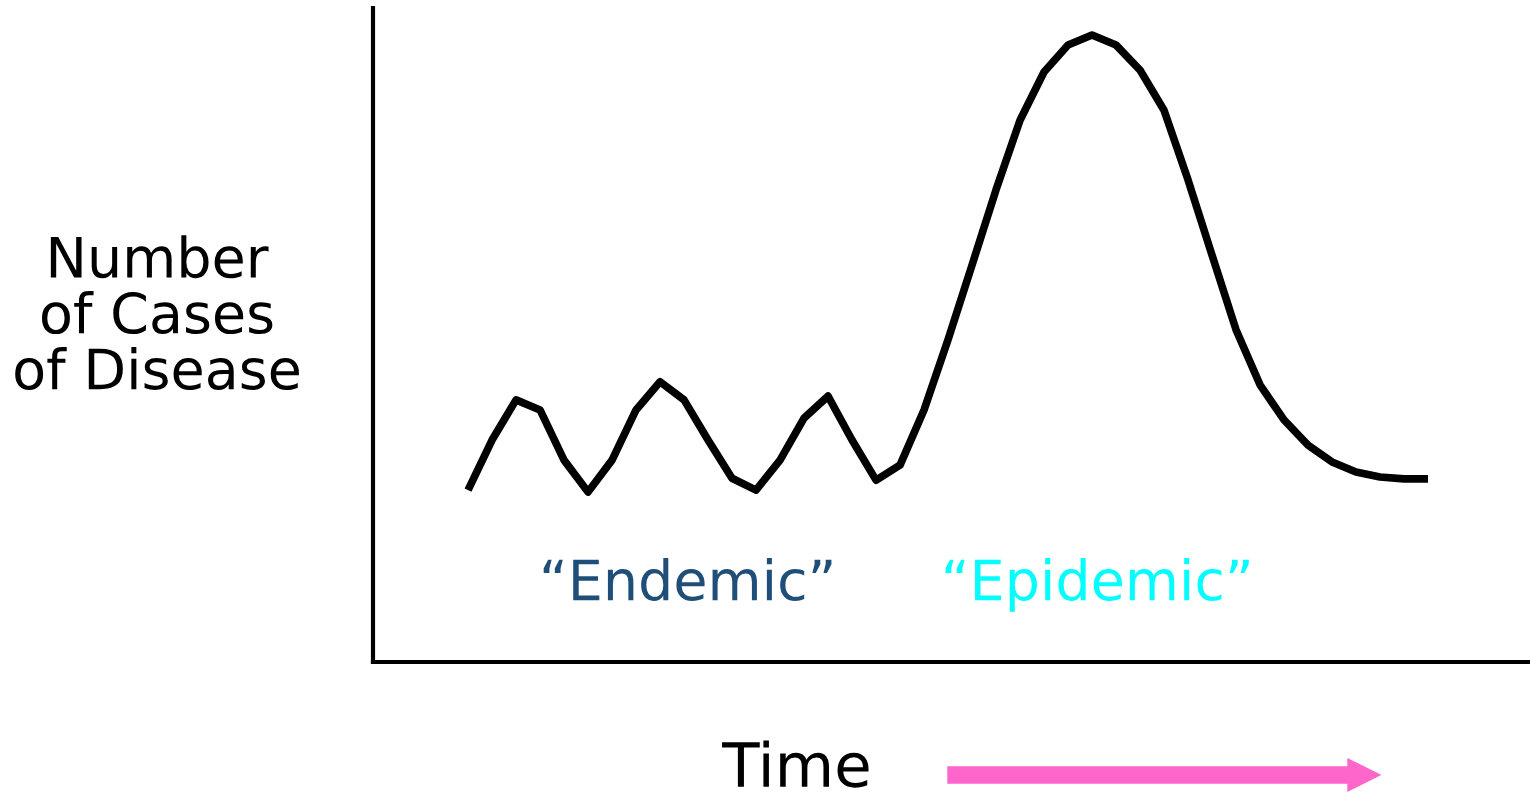 Image resolution: width=1530 pixels, height=798 pixels. Describe the element at coordinates (687, 579) in the screenshot. I see `annotation: “Endemic”` at that location.